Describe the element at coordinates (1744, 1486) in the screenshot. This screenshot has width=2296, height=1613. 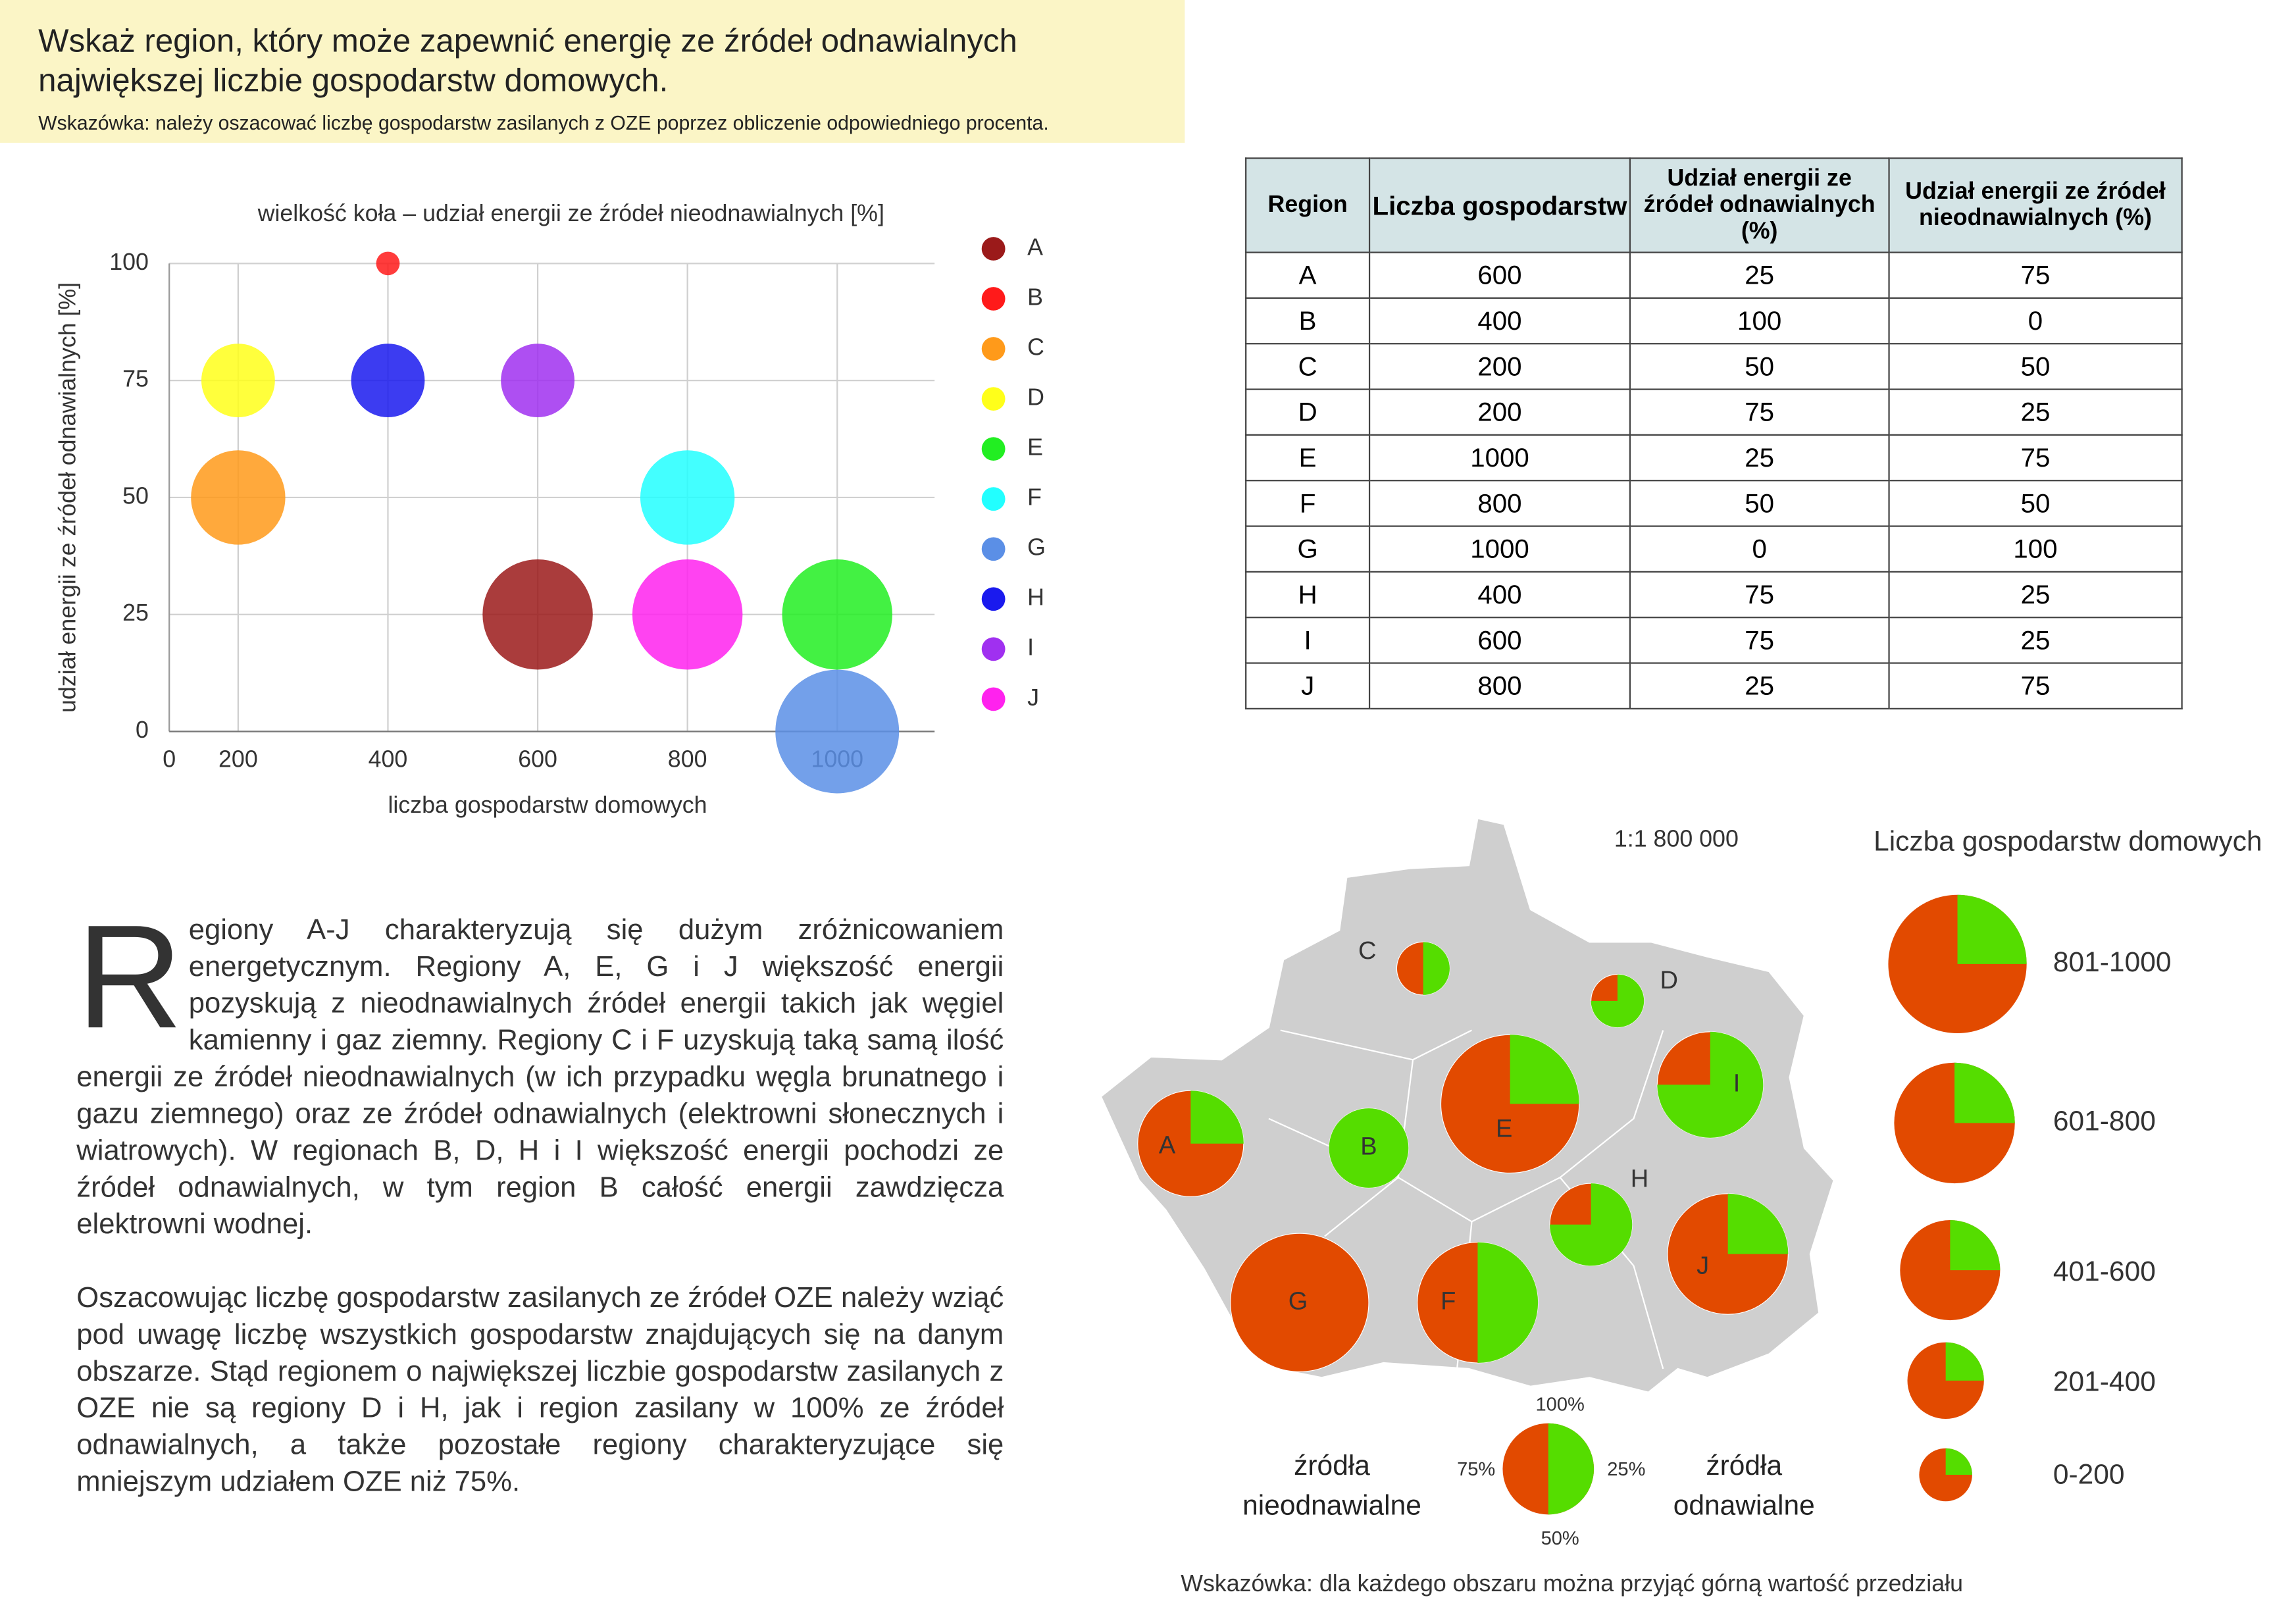
I see `key-renewable: źródła odnawialne` at that location.